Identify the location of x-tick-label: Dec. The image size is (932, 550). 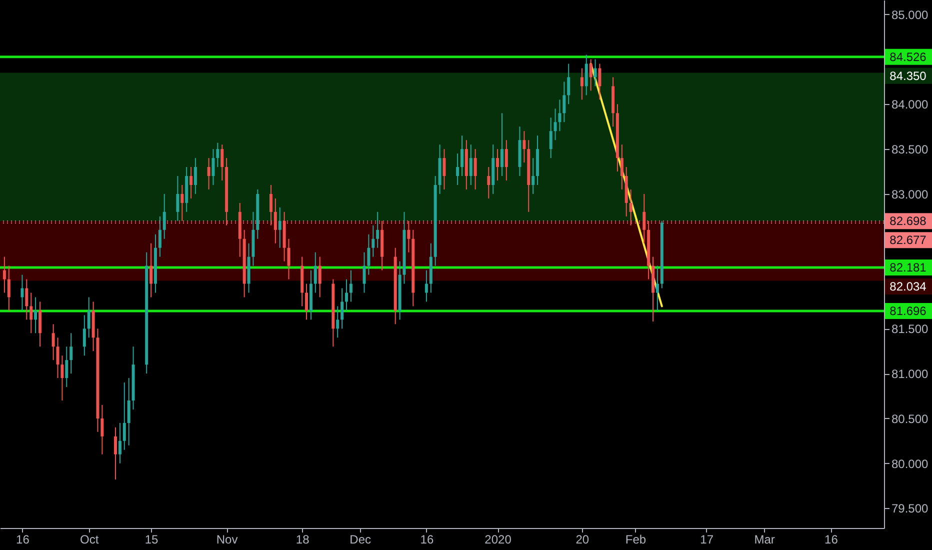
(360, 539).